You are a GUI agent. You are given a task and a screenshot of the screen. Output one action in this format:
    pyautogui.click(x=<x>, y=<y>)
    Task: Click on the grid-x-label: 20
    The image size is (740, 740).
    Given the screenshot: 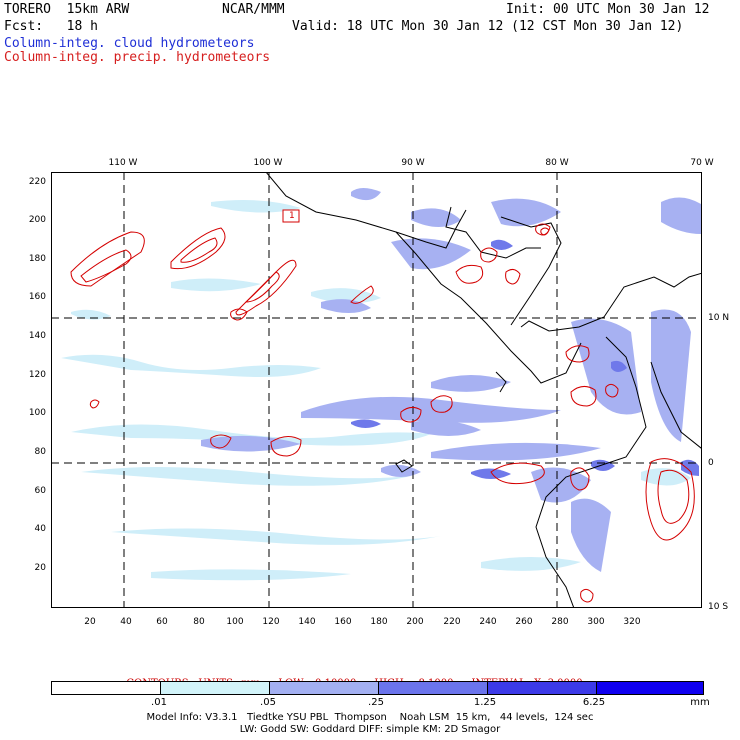 What is the action you would take?
    pyautogui.click(x=90, y=622)
    